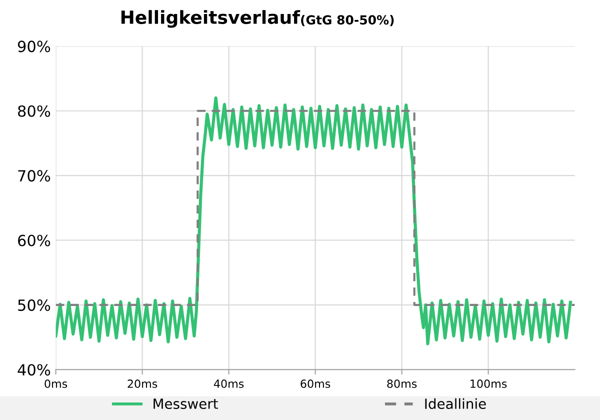 The height and width of the screenshot is (420, 600). Describe the element at coordinates (186, 404) in the screenshot. I see `legend-label: Messwert` at that location.